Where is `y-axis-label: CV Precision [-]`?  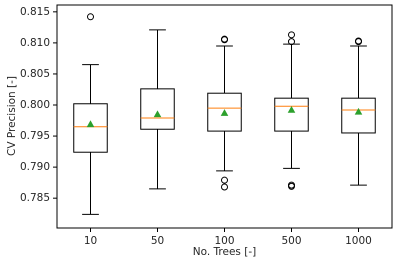 y-axis-label: CV Precision [-] is located at coordinates (12, 116).